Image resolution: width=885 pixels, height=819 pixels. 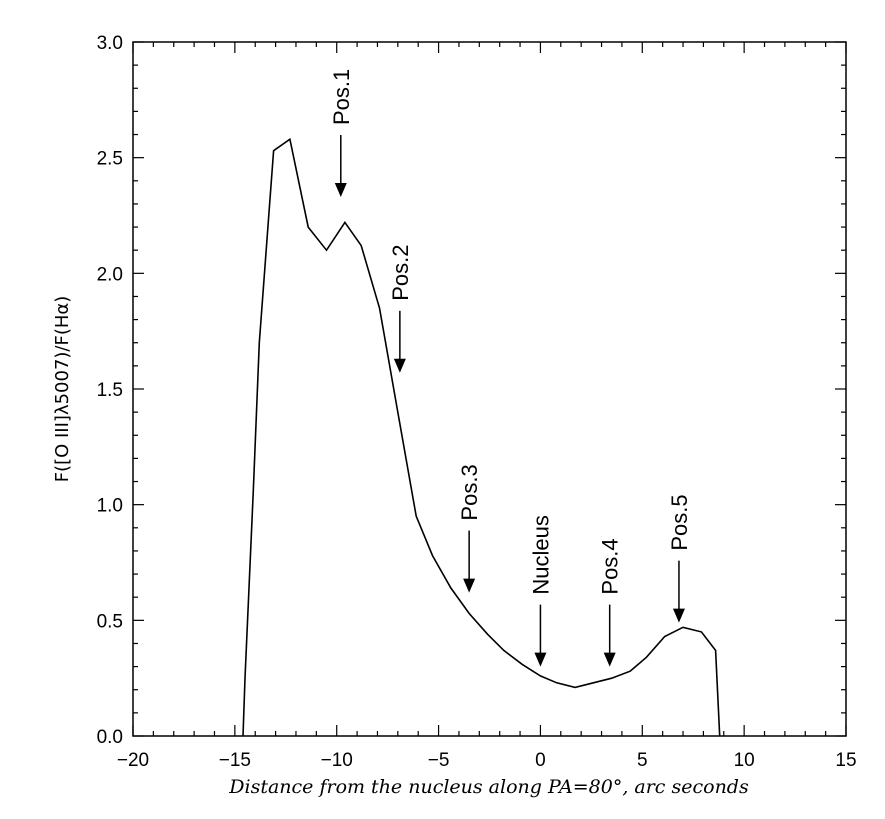 What do you see at coordinates (110, 737) in the screenshot?
I see `y-tick-label: 0.0` at bounding box center [110, 737].